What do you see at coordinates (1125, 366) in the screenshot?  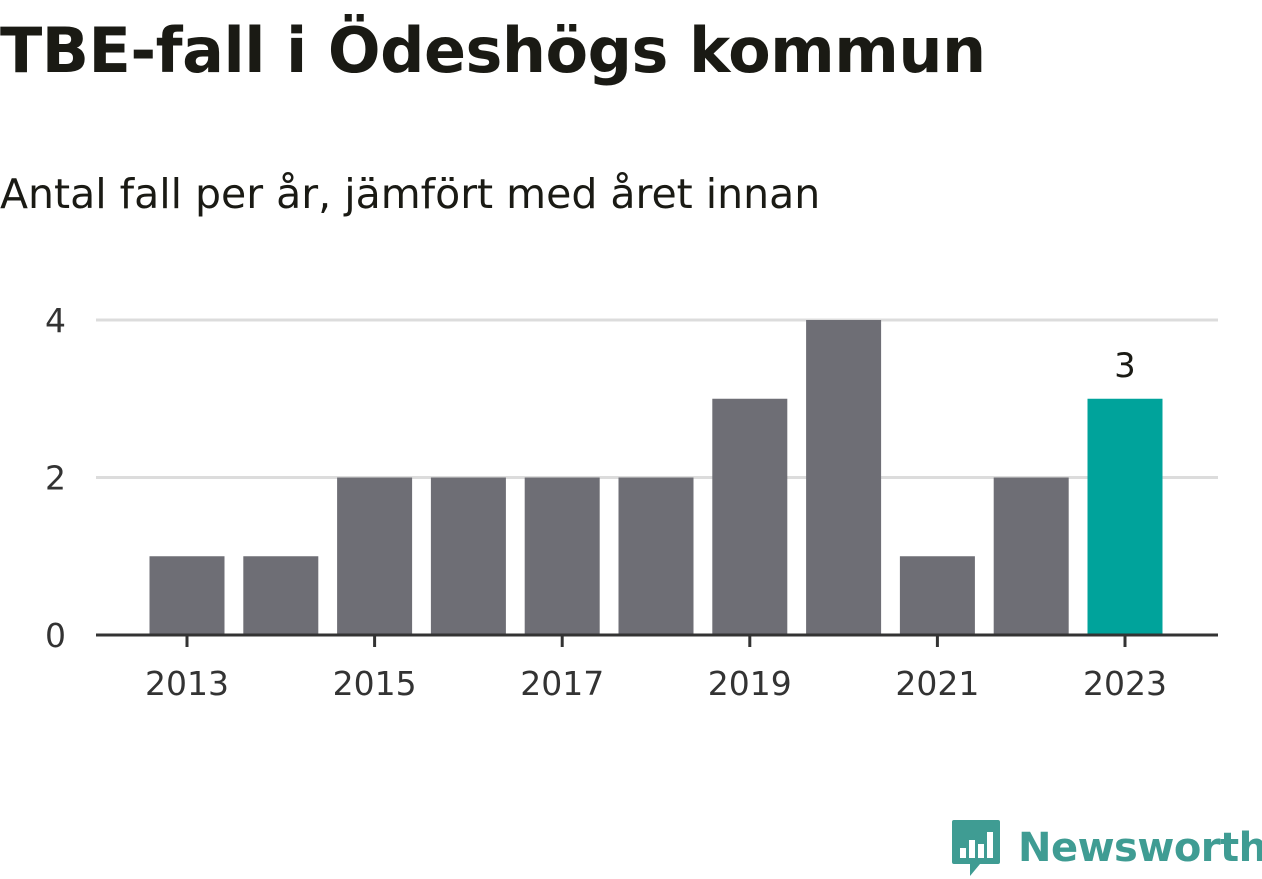 I see `data-label: 3` at bounding box center [1125, 366].